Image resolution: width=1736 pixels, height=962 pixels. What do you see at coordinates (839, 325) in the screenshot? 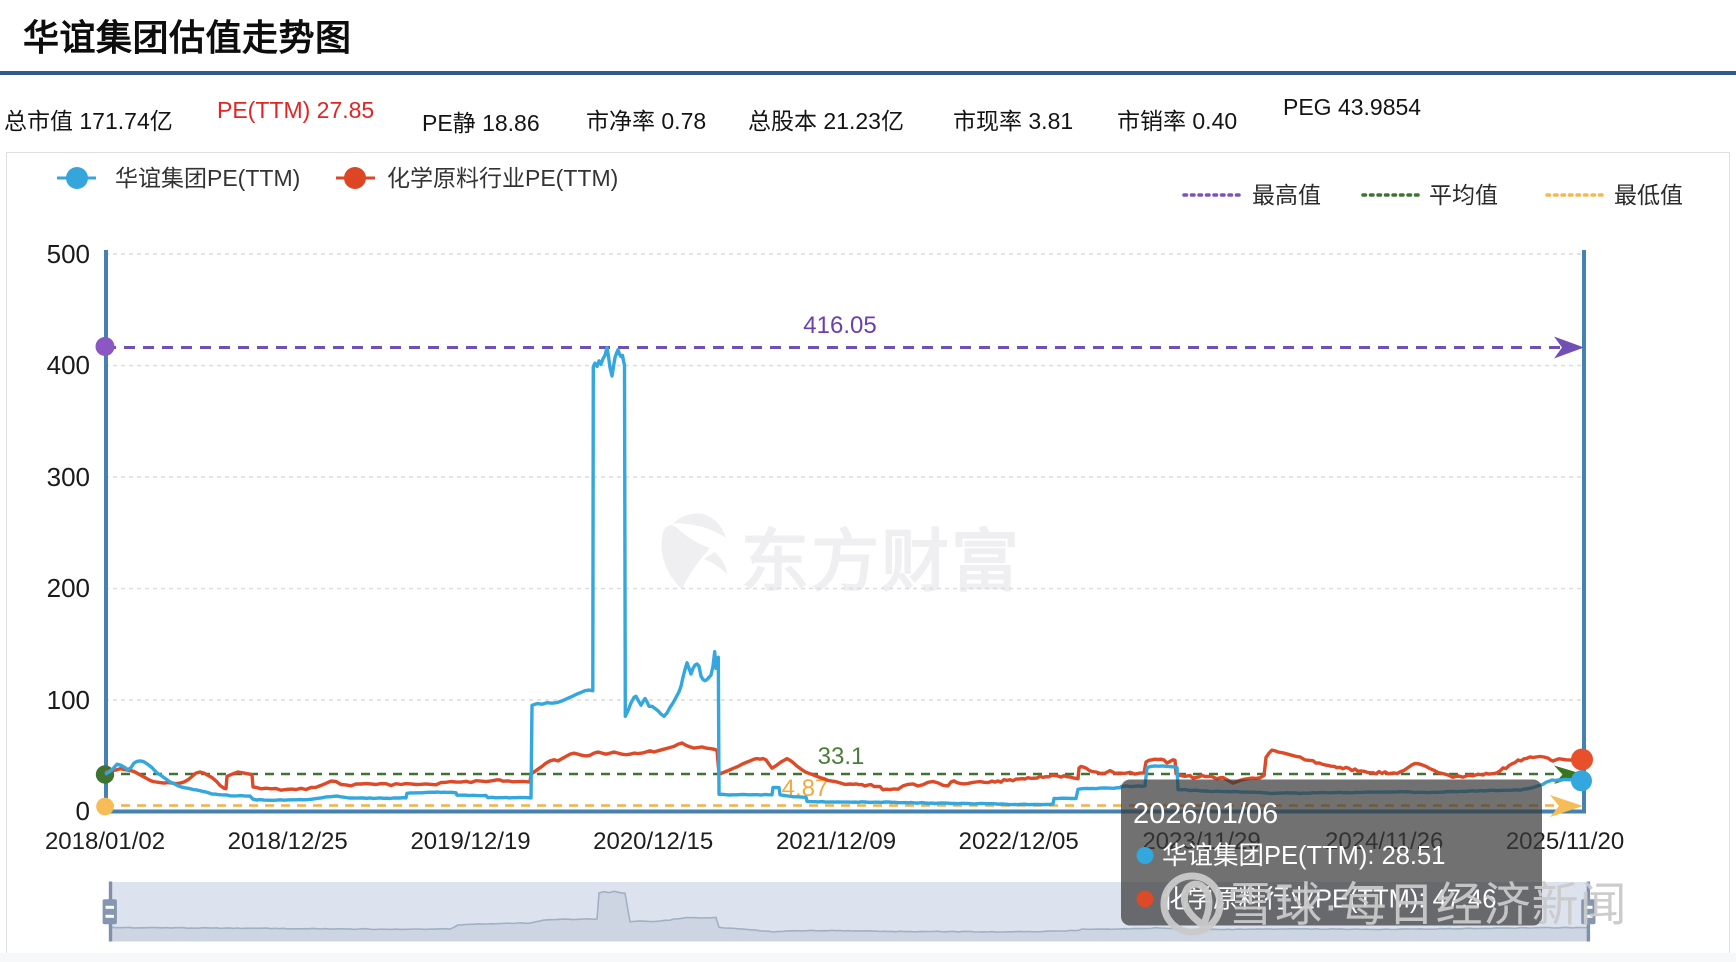
I see `svg-text: 416.05` at bounding box center [839, 325].